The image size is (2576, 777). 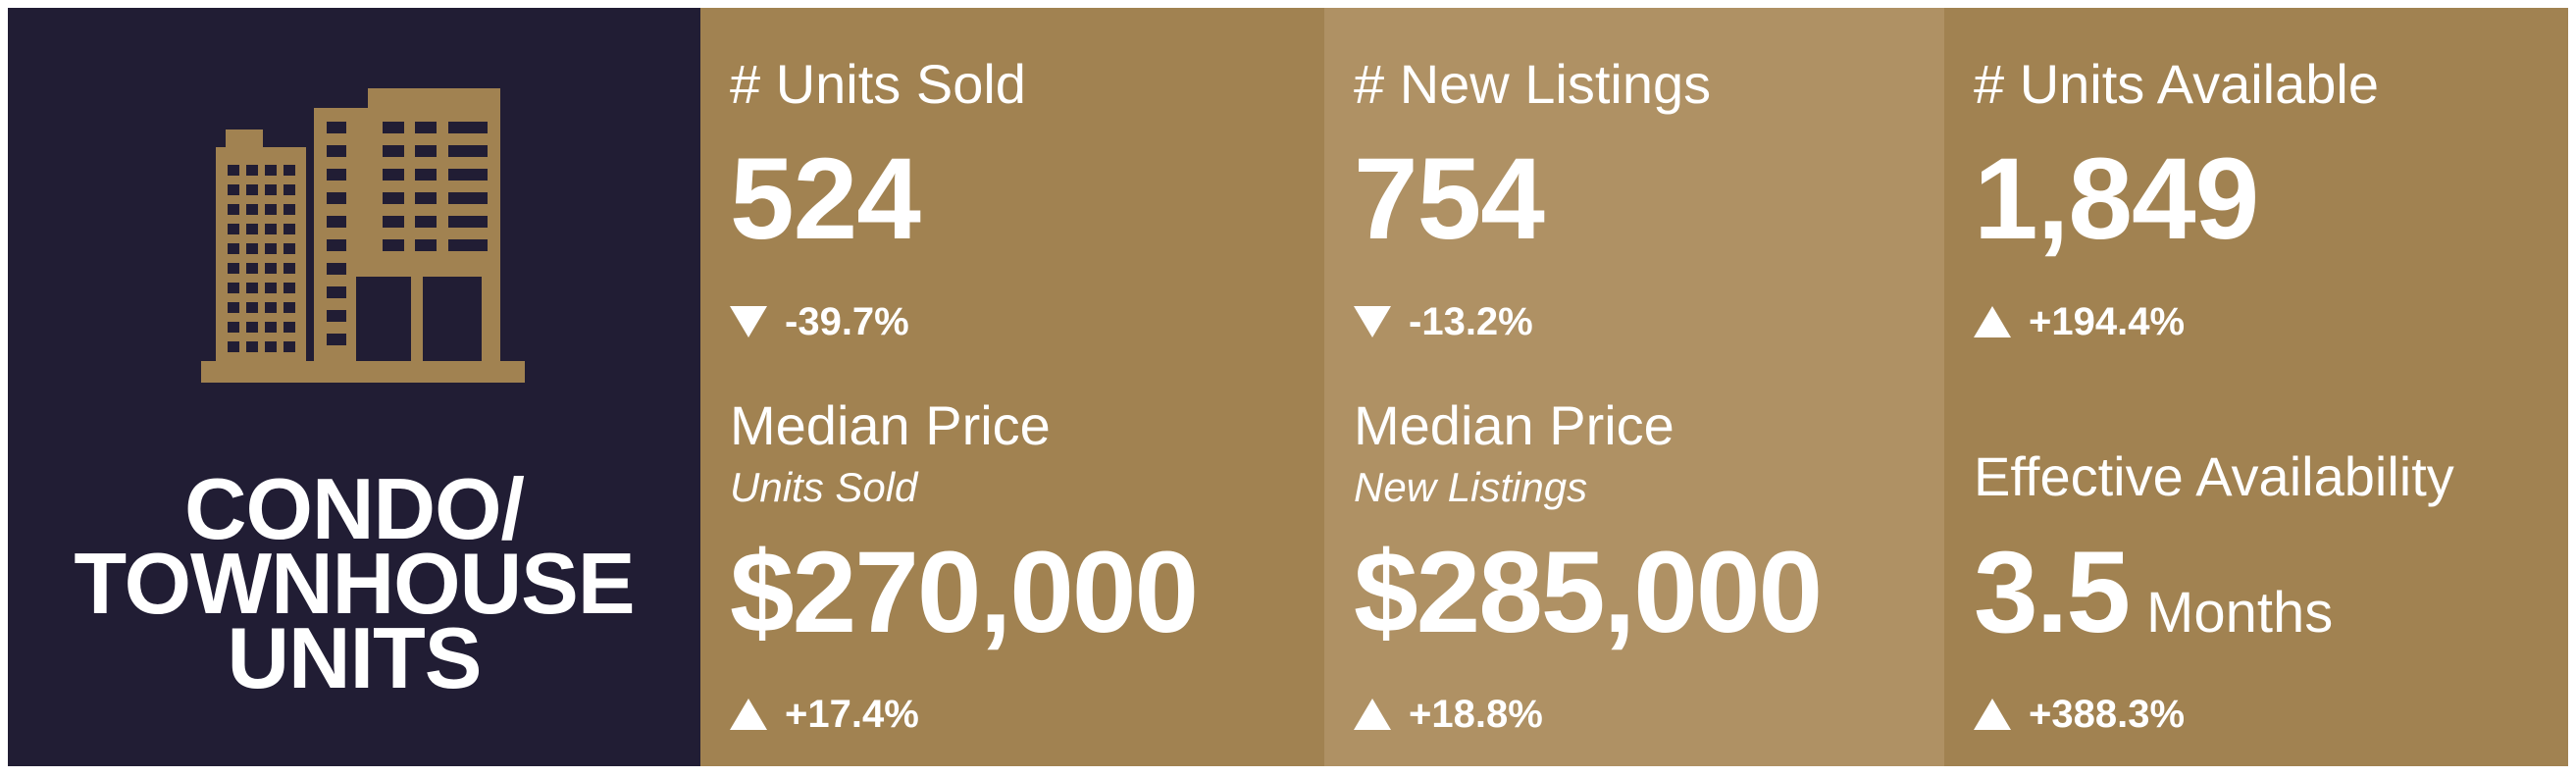 I want to click on median-price-listings-label: Median Price, so click(x=1514, y=425).